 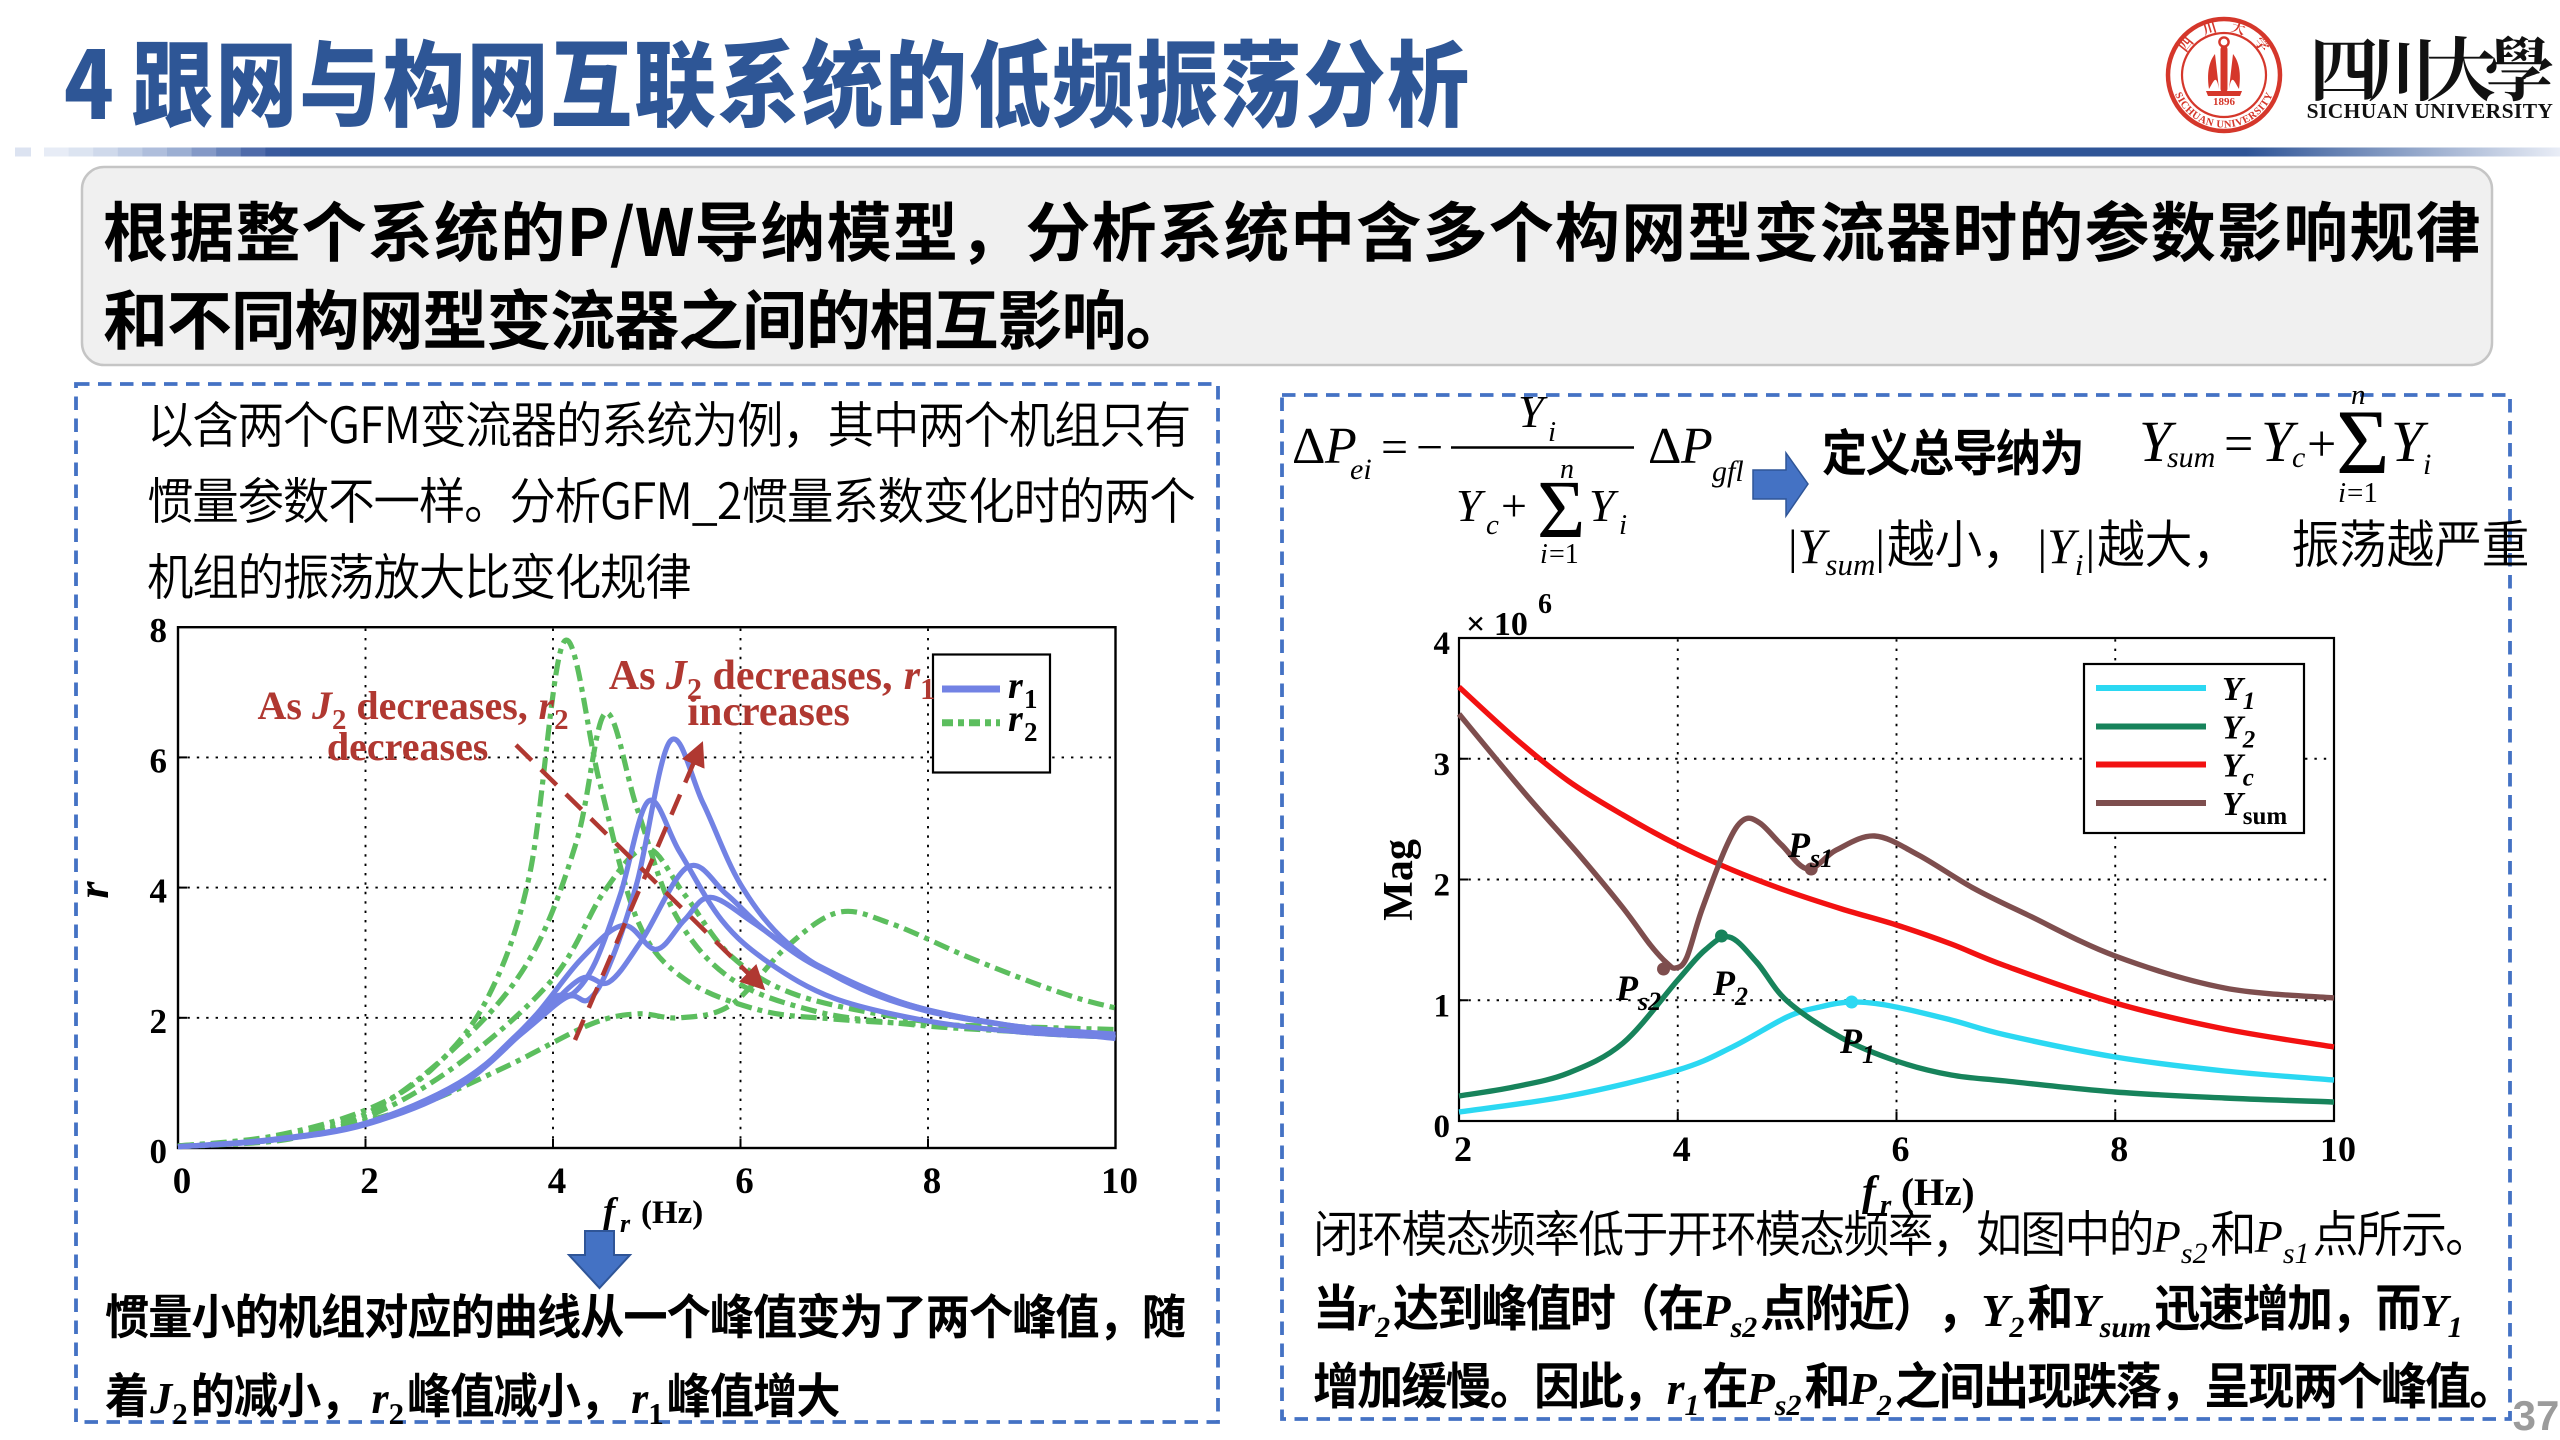 I want to click on svg-text: decreases, so click(x=407, y=746).